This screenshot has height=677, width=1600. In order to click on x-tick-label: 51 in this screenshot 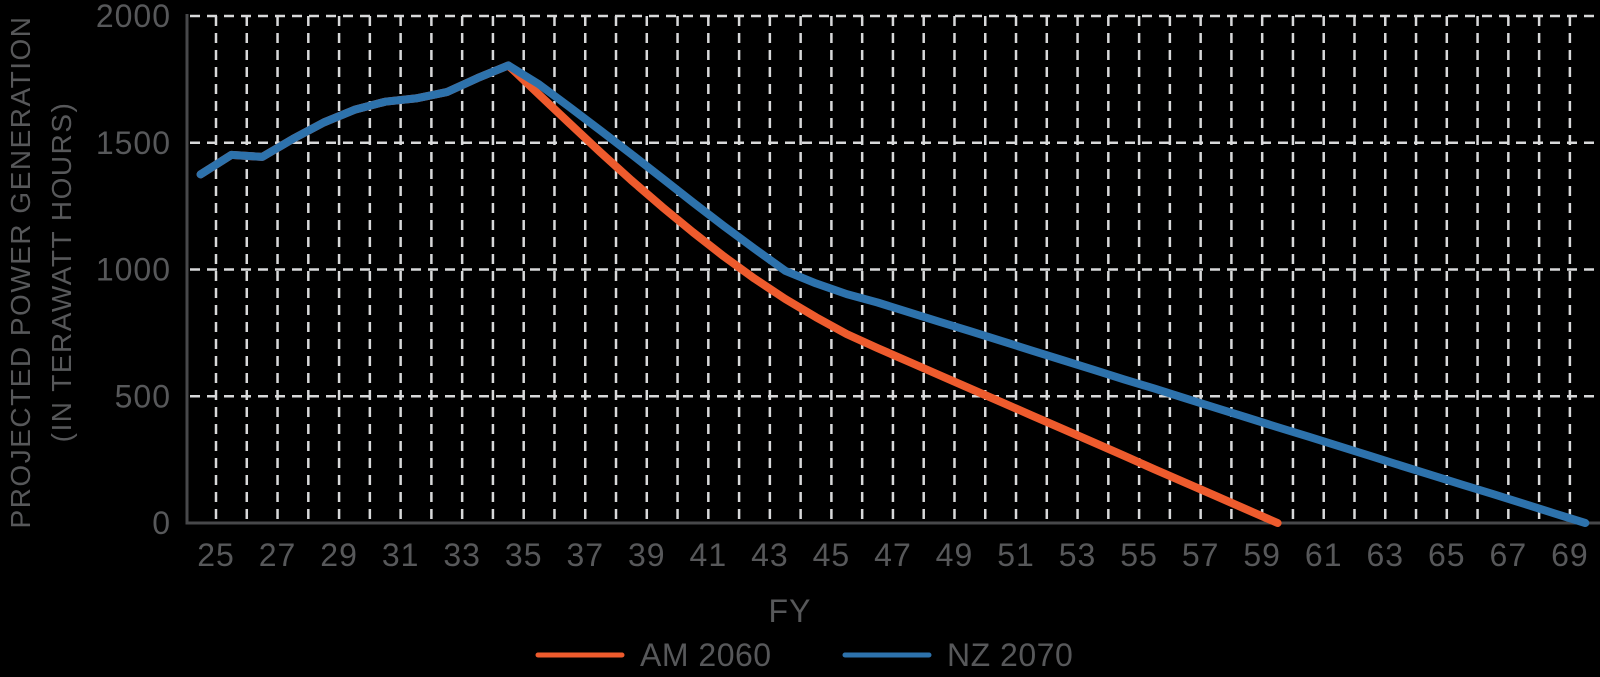, I will do `click(1016, 555)`.